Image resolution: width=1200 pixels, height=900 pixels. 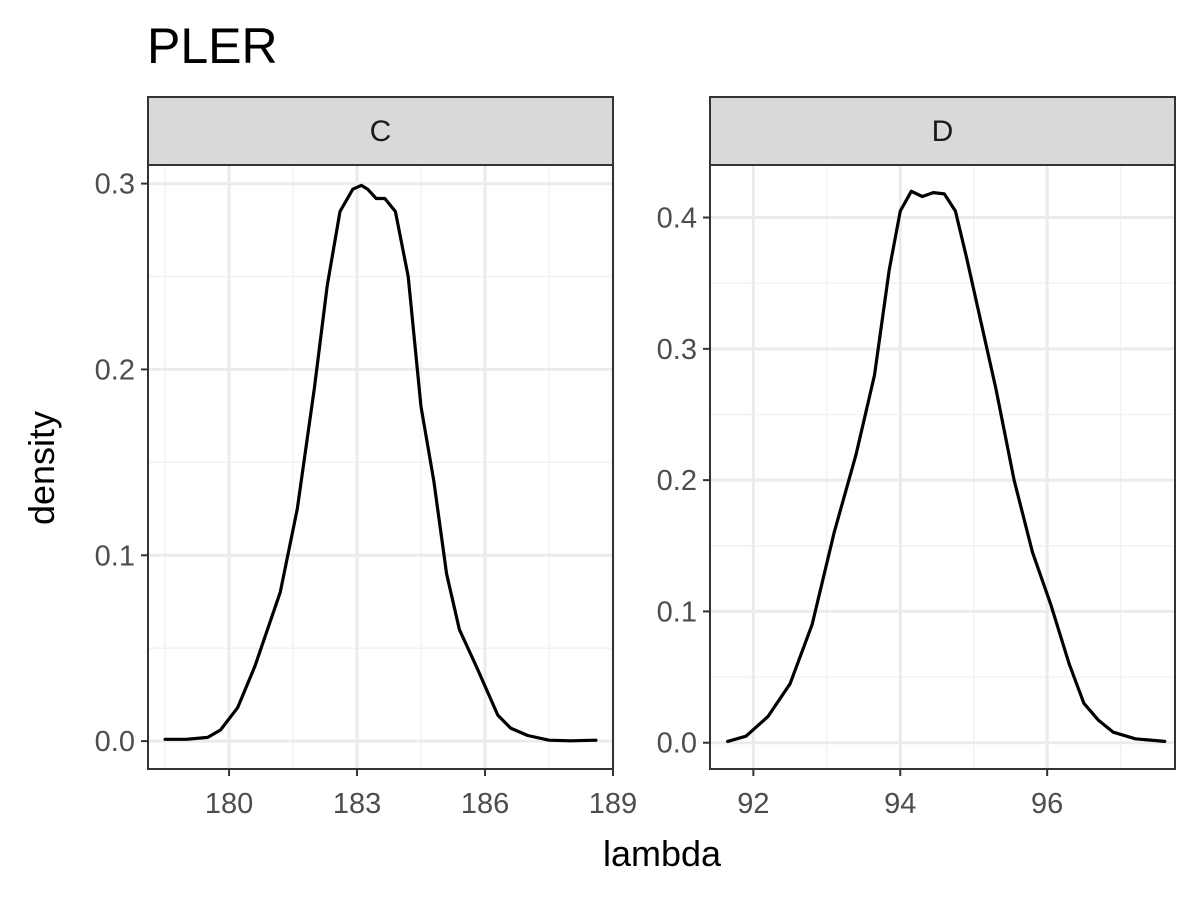 I want to click on x-tick-label: 180, so click(x=229, y=804).